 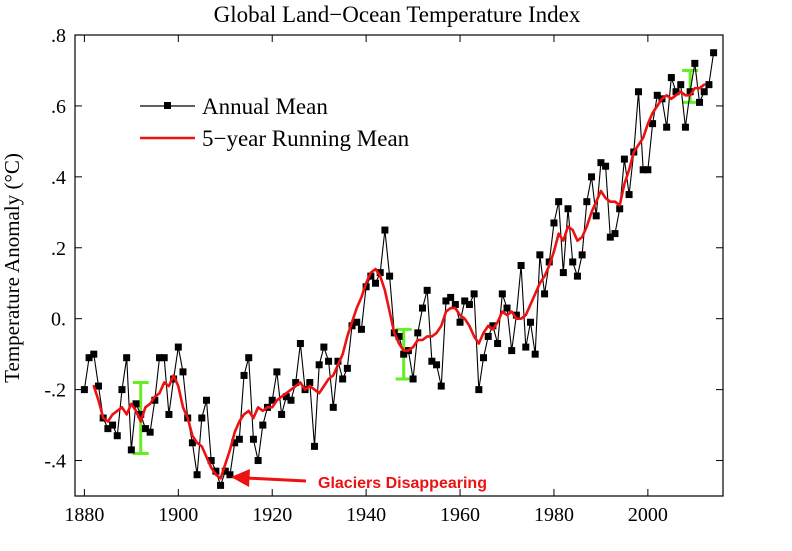 What do you see at coordinates (272, 515) in the screenshot?
I see `x-tick-label: 1920` at bounding box center [272, 515].